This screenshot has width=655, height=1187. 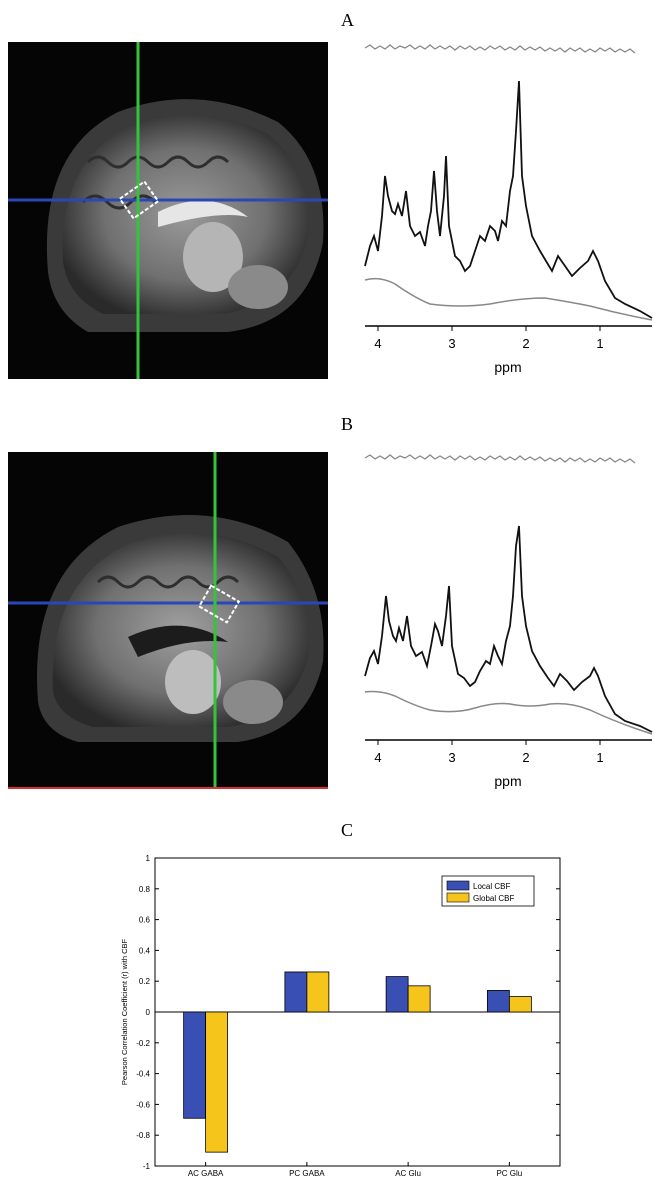 What do you see at coordinates (206, 1173) in the screenshot?
I see `x-tick-label: AC GABA` at bounding box center [206, 1173].